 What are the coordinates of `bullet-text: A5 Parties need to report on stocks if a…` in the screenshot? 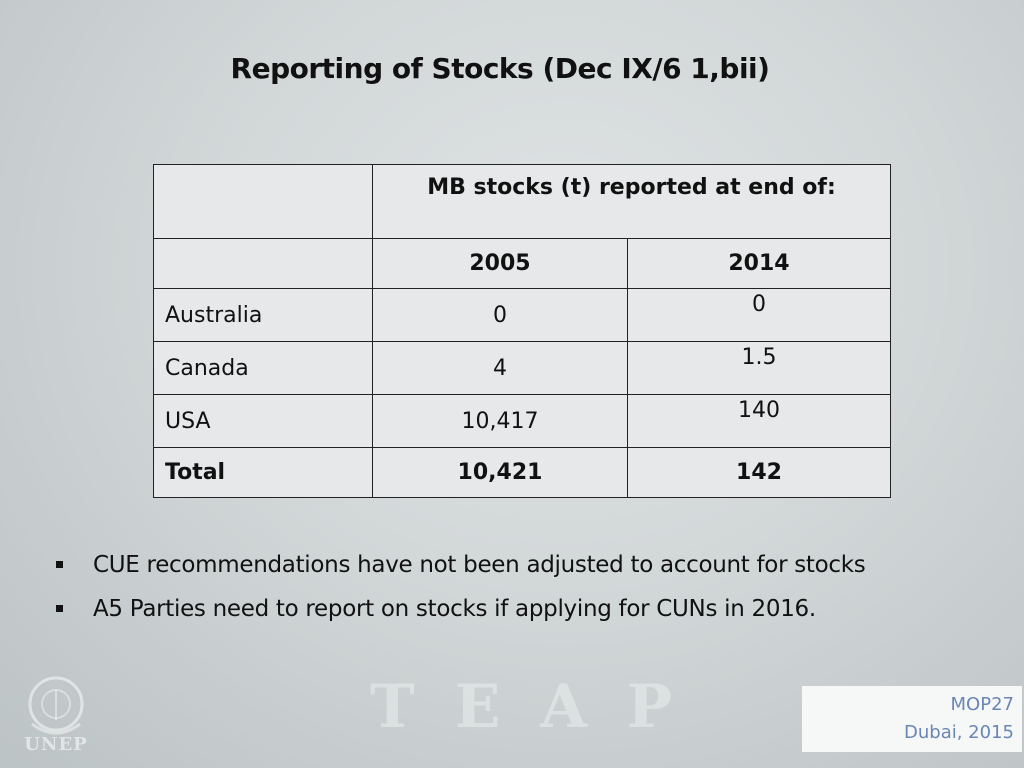 It's located at (454, 609).